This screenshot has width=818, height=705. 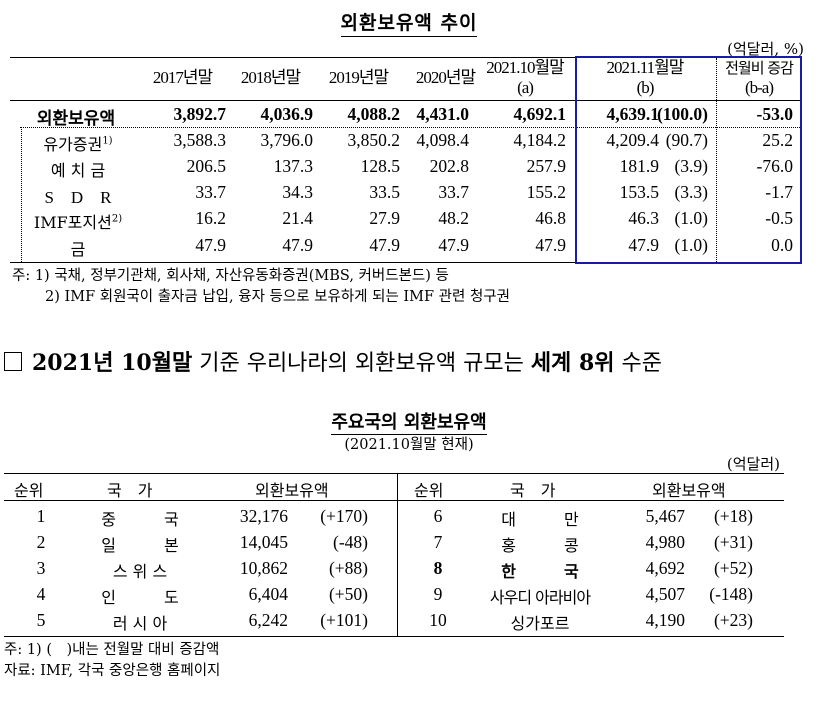 I want to click on table1-title: 외환보유액 추이, so click(x=409, y=22).